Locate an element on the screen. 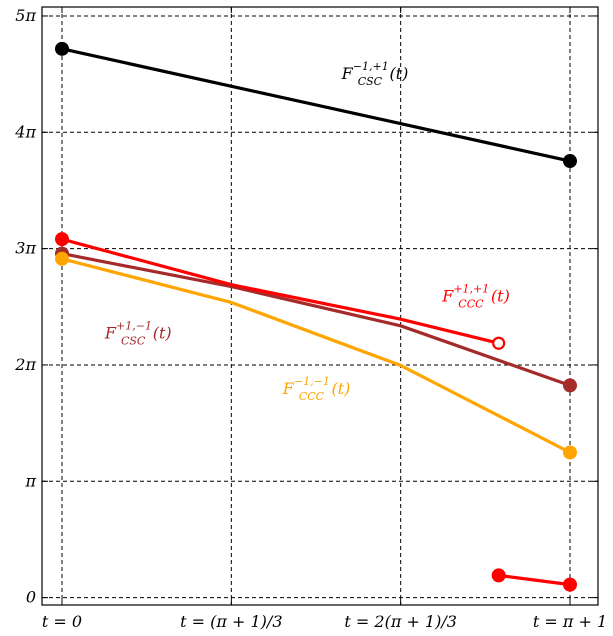 The width and height of the screenshot is (613, 636). y-tick-label: 2π is located at coordinates (25, 364).